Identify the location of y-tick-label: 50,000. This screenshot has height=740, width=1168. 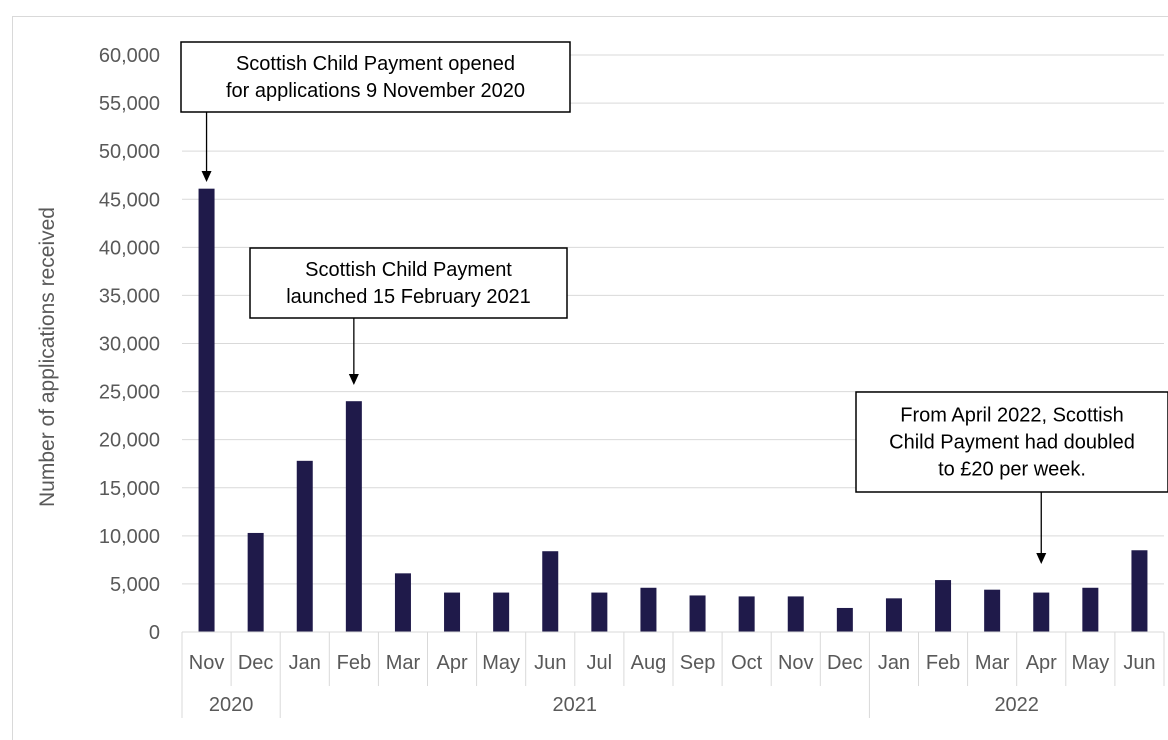
(129, 152).